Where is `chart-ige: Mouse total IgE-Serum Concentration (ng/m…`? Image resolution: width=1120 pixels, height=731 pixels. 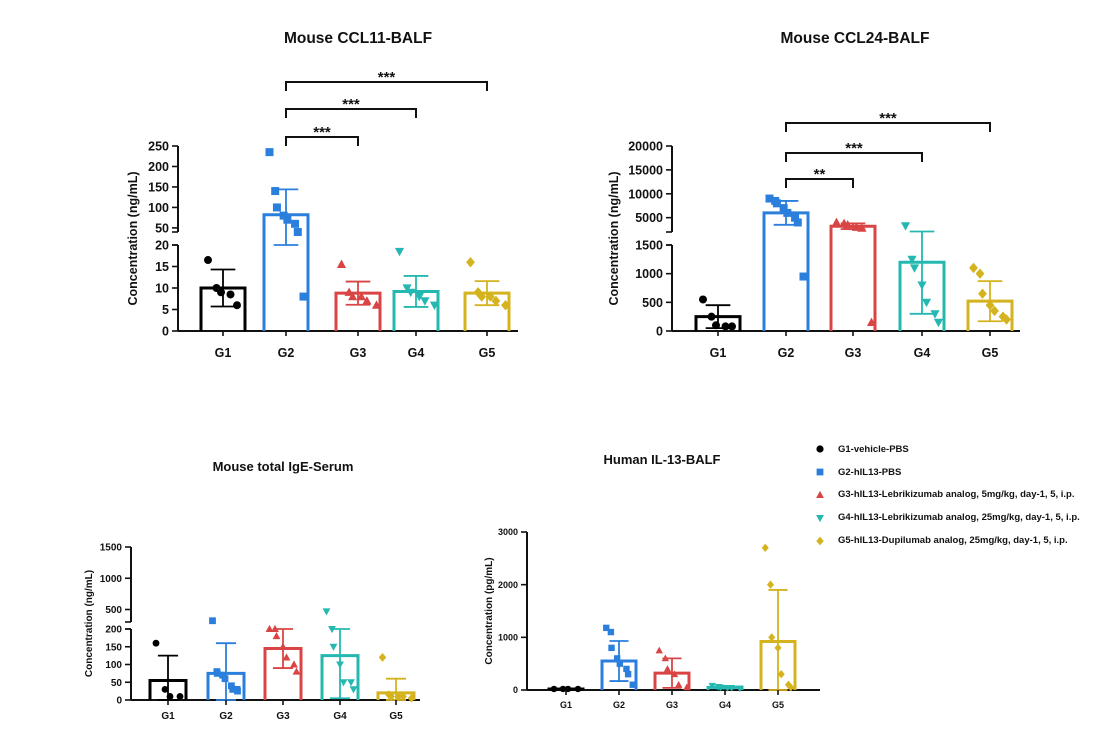 chart-ige: Mouse total IgE-Serum Concentration (ng/m… is located at coordinates (252, 590).